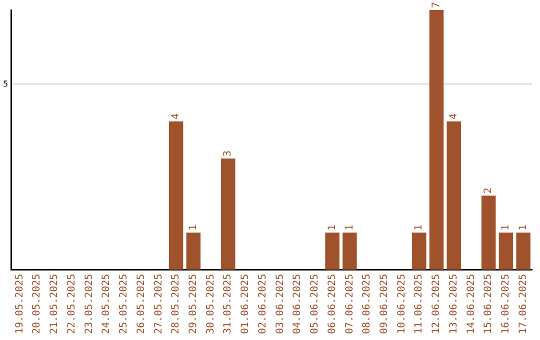 This screenshot has width=540, height=340. What do you see at coordinates (454, 304) in the screenshot?
I see `x-tick-label: 13.06.2025` at bounding box center [454, 304].